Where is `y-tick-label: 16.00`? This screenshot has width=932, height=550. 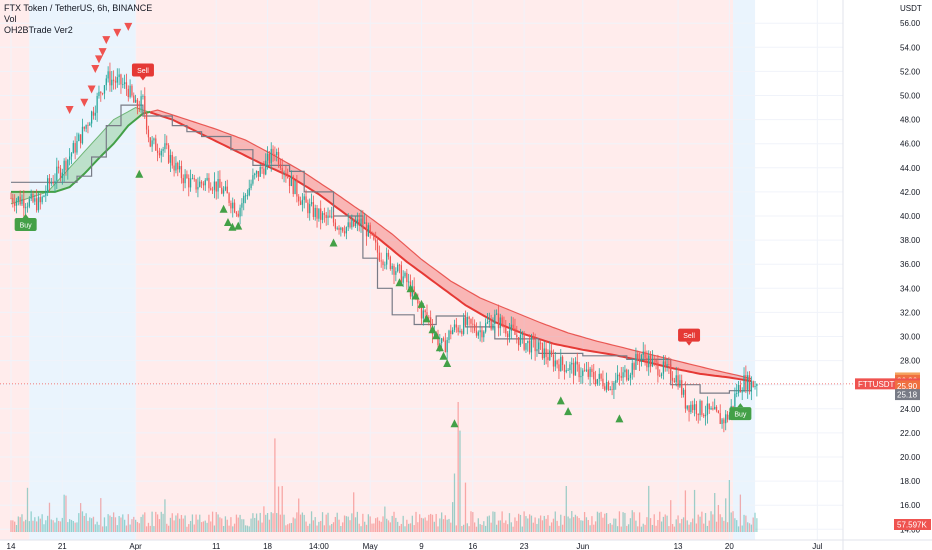
y-tick-label: 16.00 is located at coordinates (910, 505).